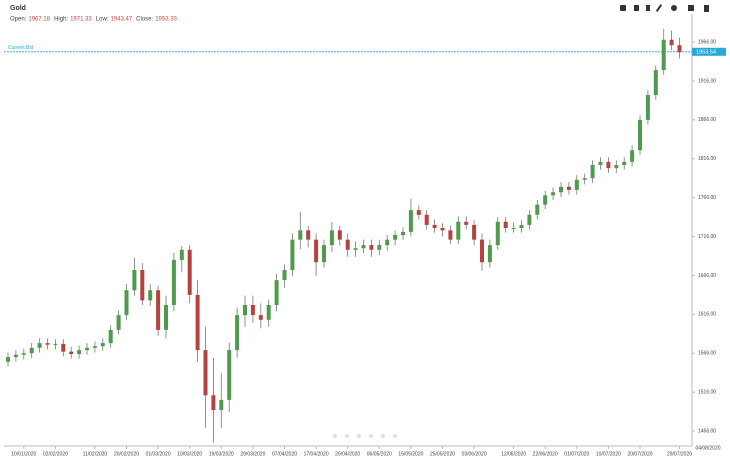 The image size is (730, 470). What do you see at coordinates (23, 454) in the screenshot?
I see `x-tick-label: 10/01/2020` at bounding box center [23, 454].